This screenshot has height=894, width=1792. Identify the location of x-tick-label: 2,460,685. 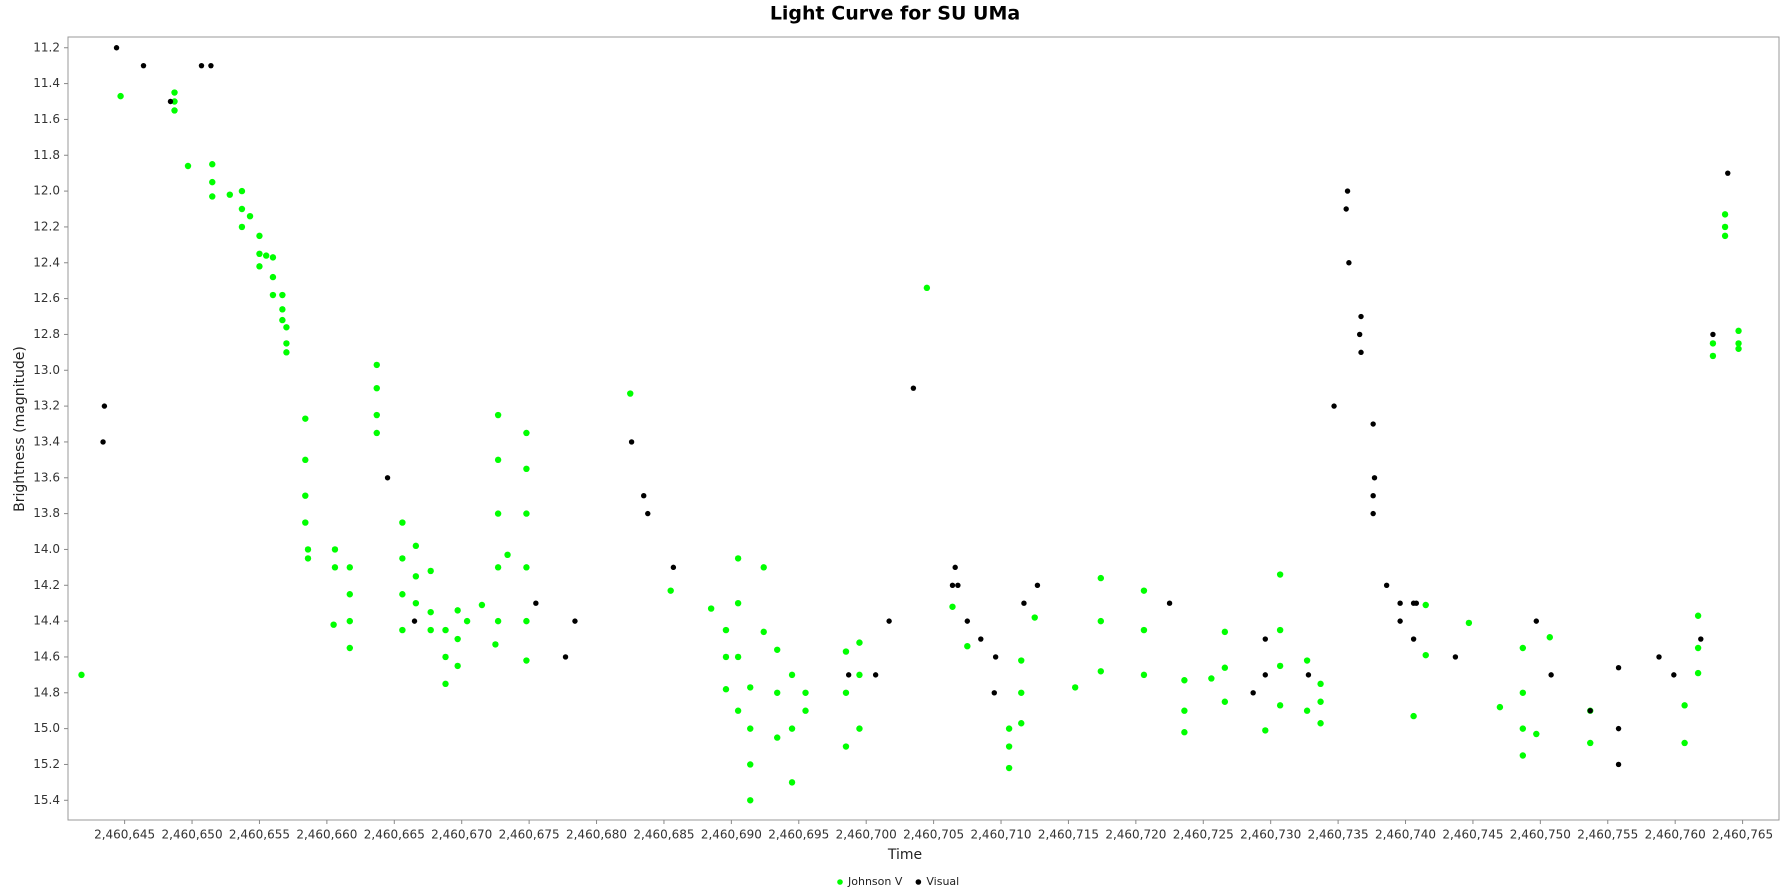
(663, 835).